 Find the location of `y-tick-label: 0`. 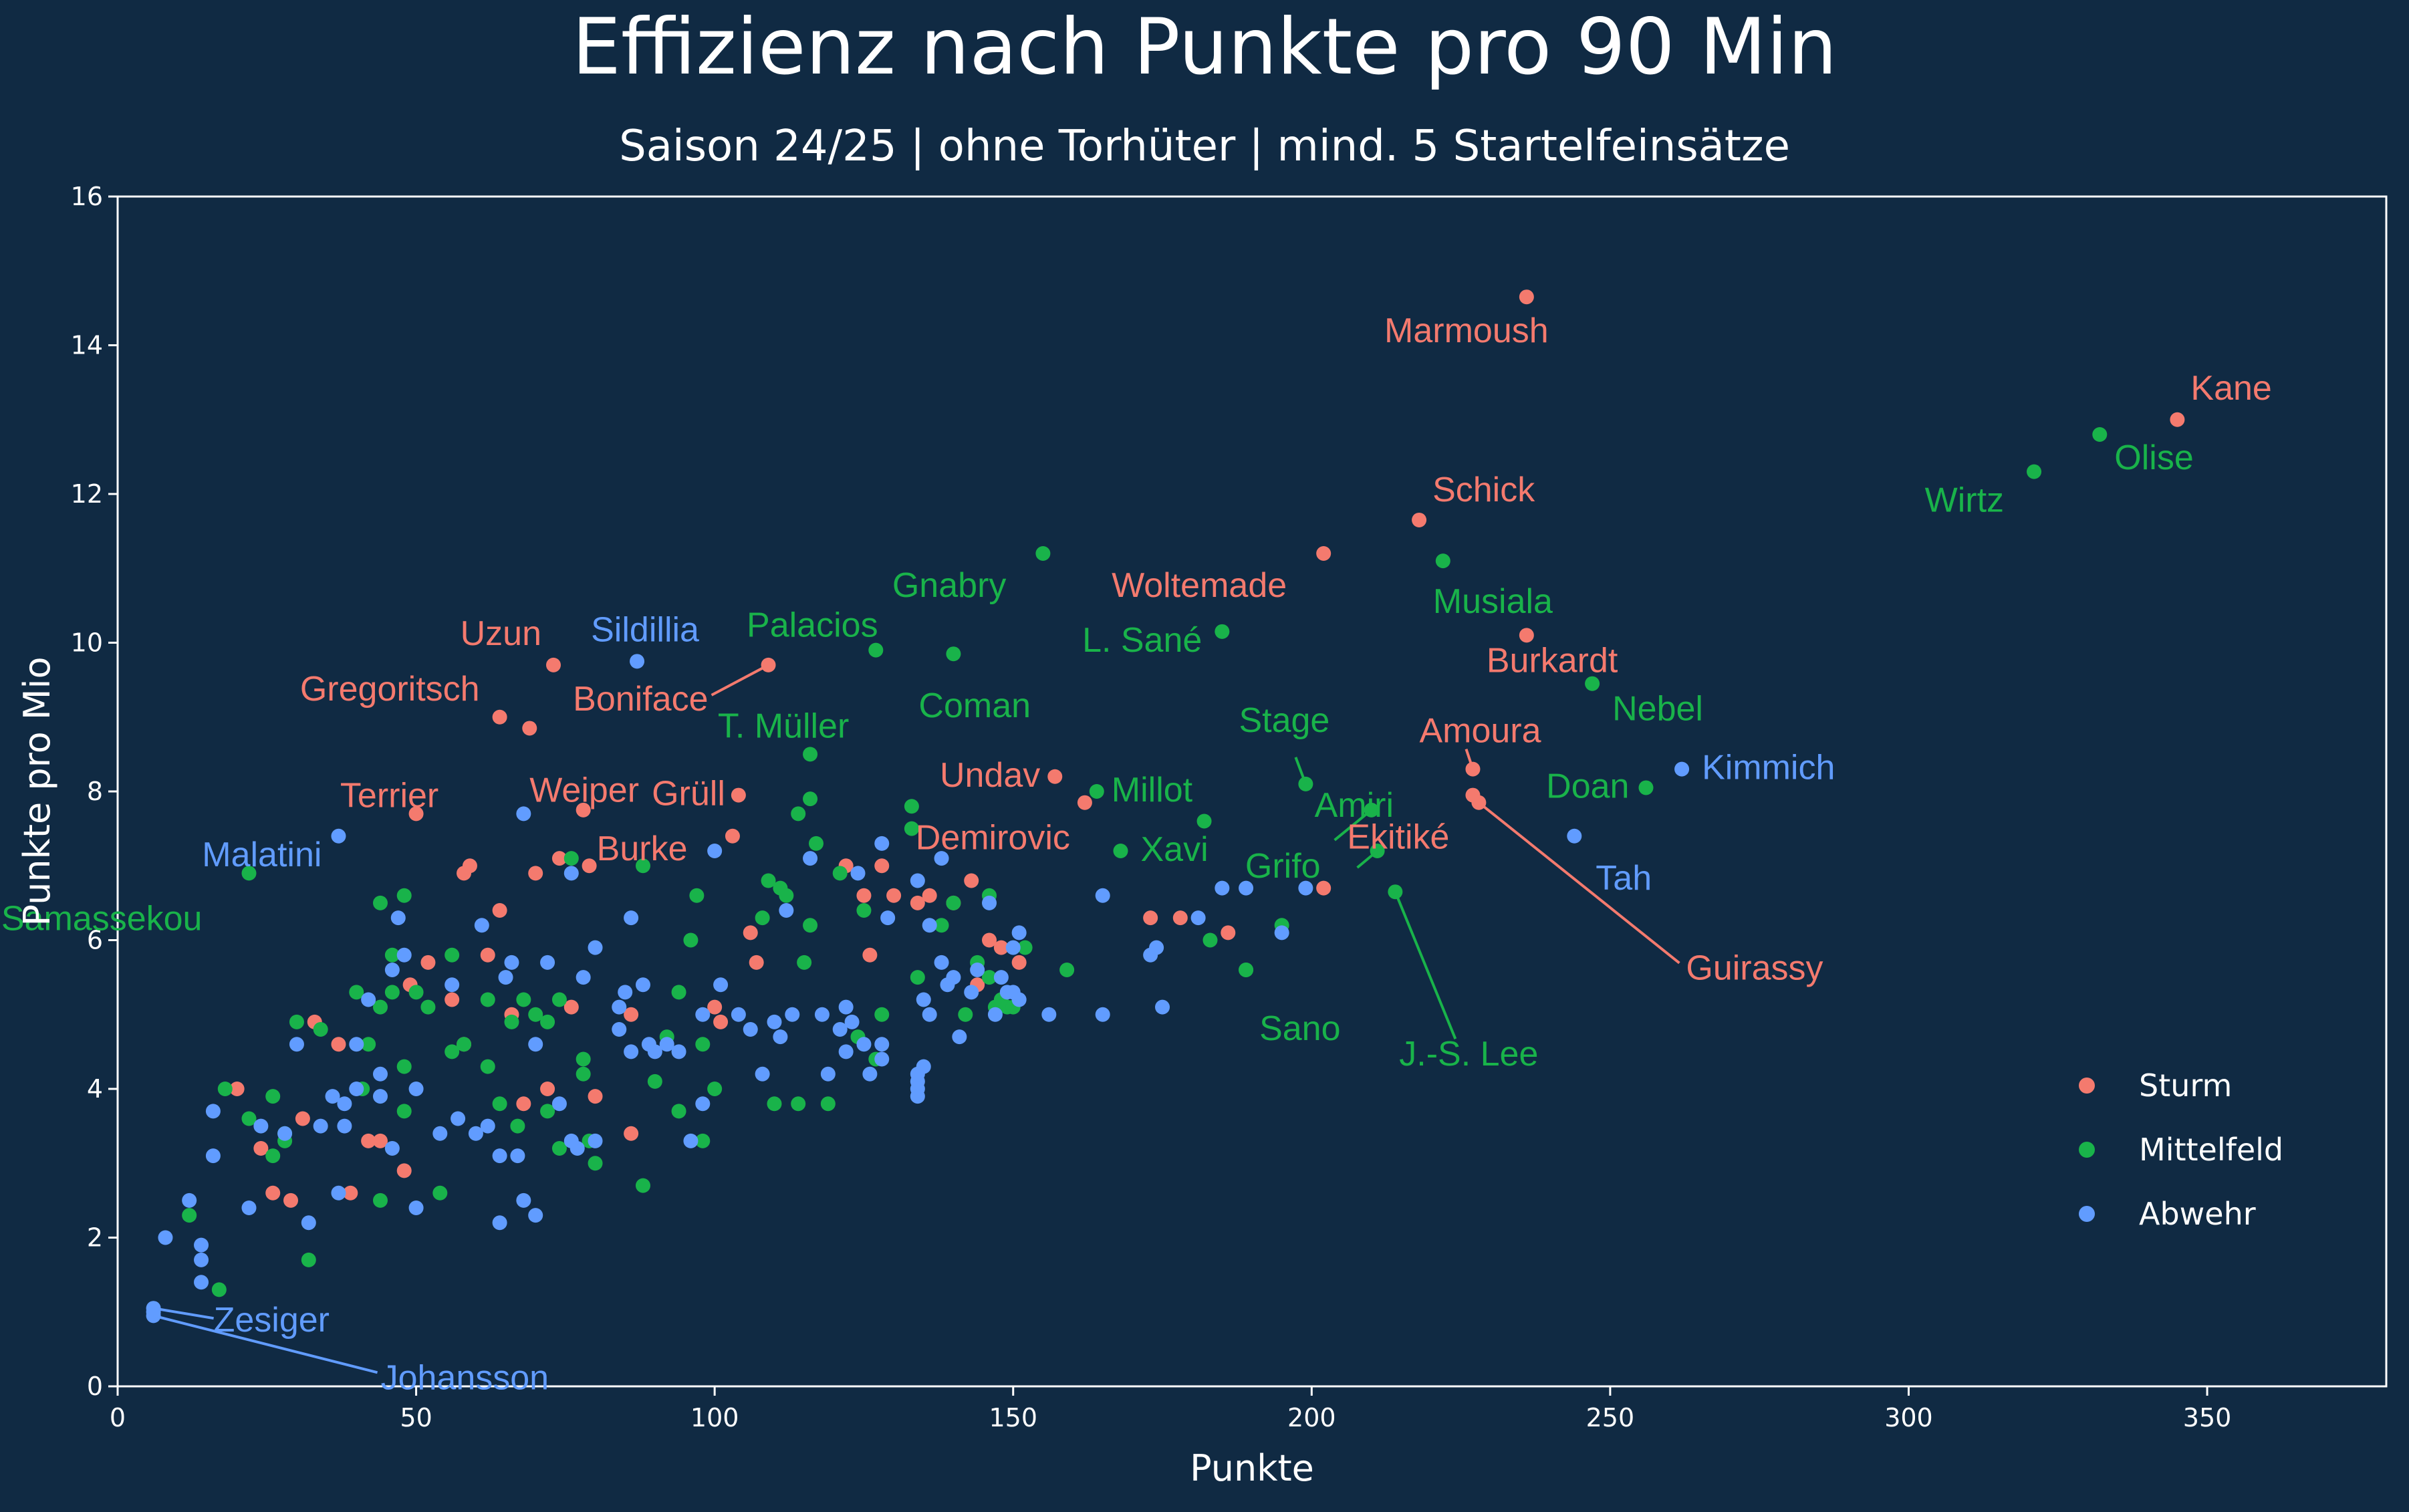

y-tick-label: 0 is located at coordinates (95, 1386).